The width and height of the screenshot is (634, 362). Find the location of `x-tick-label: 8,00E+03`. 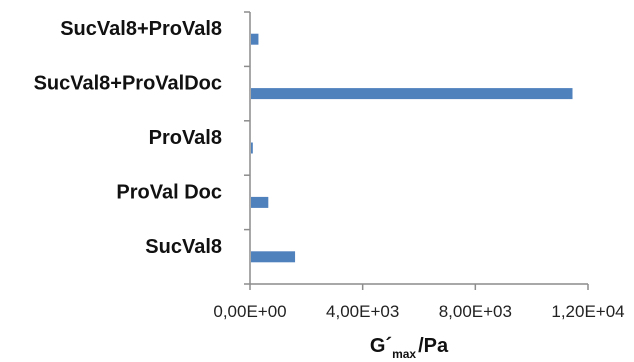

x-tick-label: 8,00E+03 is located at coordinates (475, 311).